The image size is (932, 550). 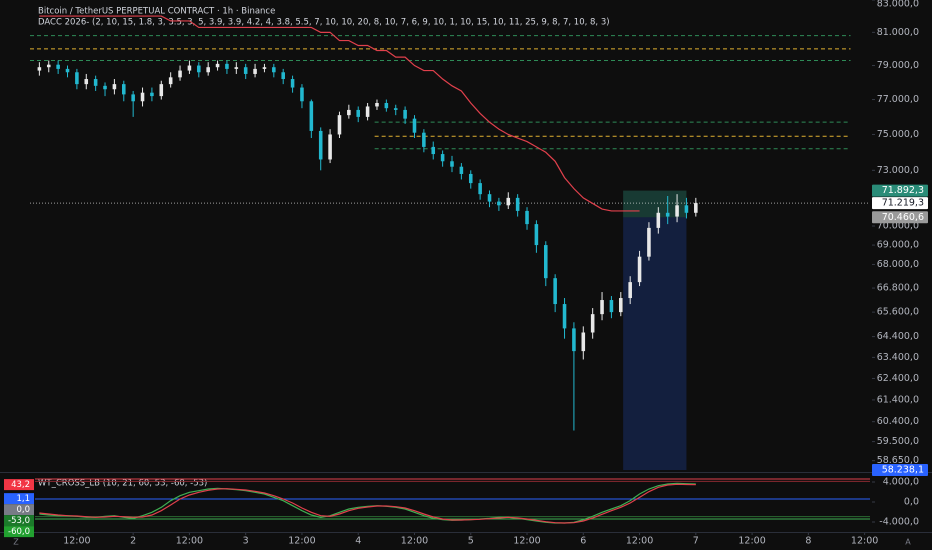 I want to click on x-tick-label: 7, so click(x=696, y=541).